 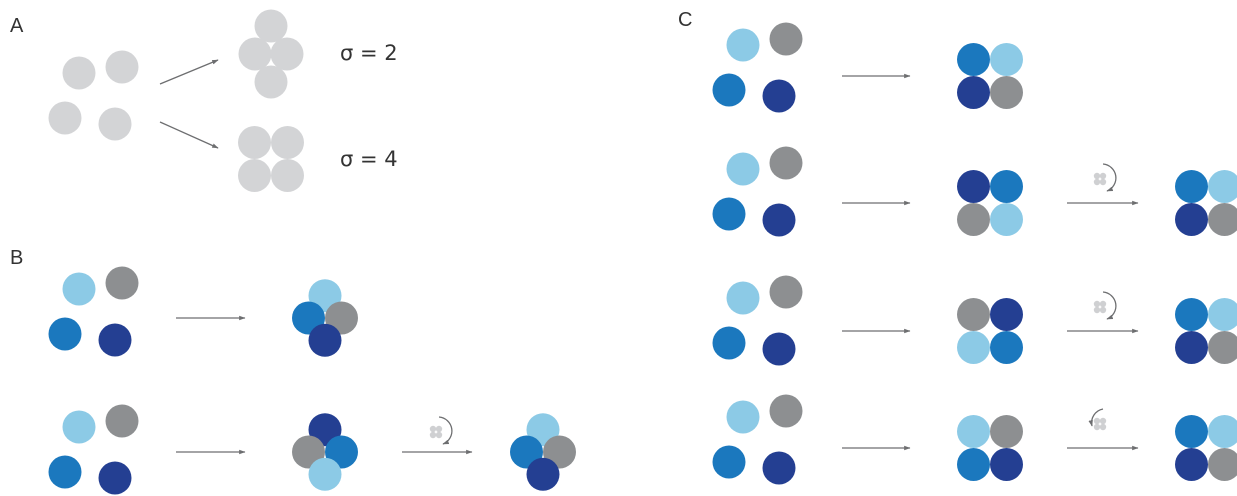 I want to click on panel-a-arrow-lower, so click(x=189, y=135).